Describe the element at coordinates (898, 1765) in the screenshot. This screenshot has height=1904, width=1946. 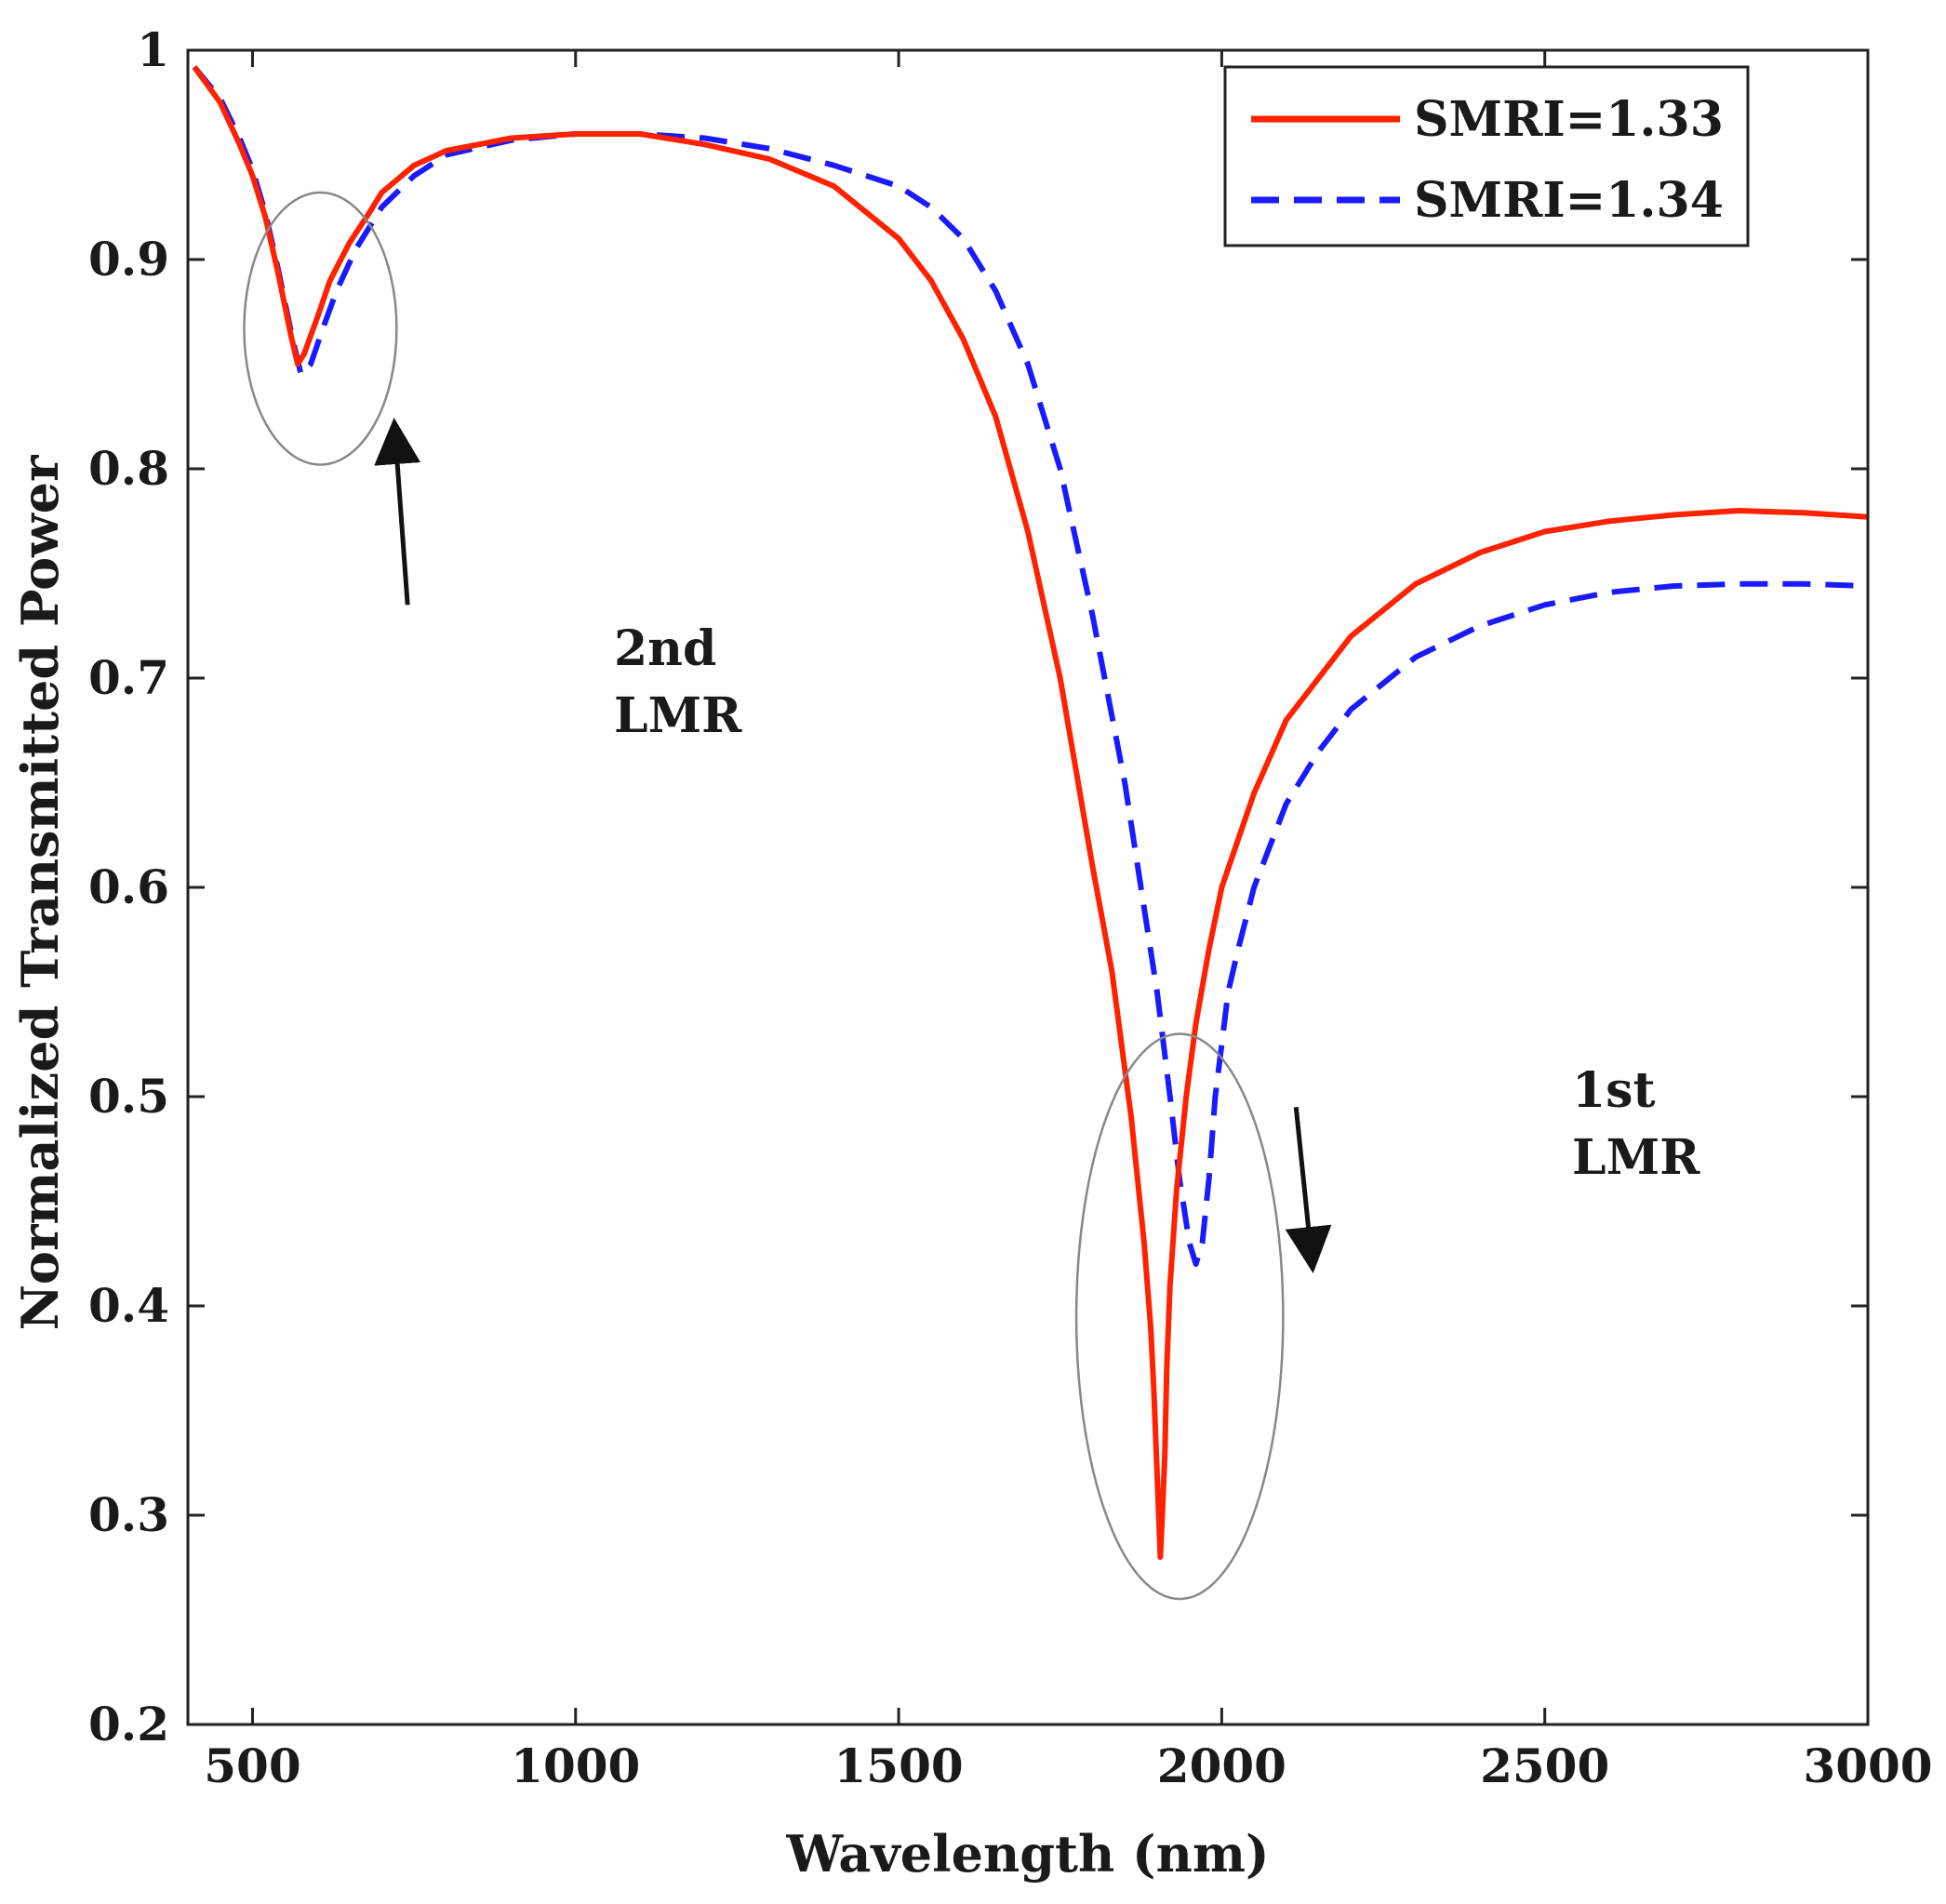
I see `x-tick-label: 1500` at that location.